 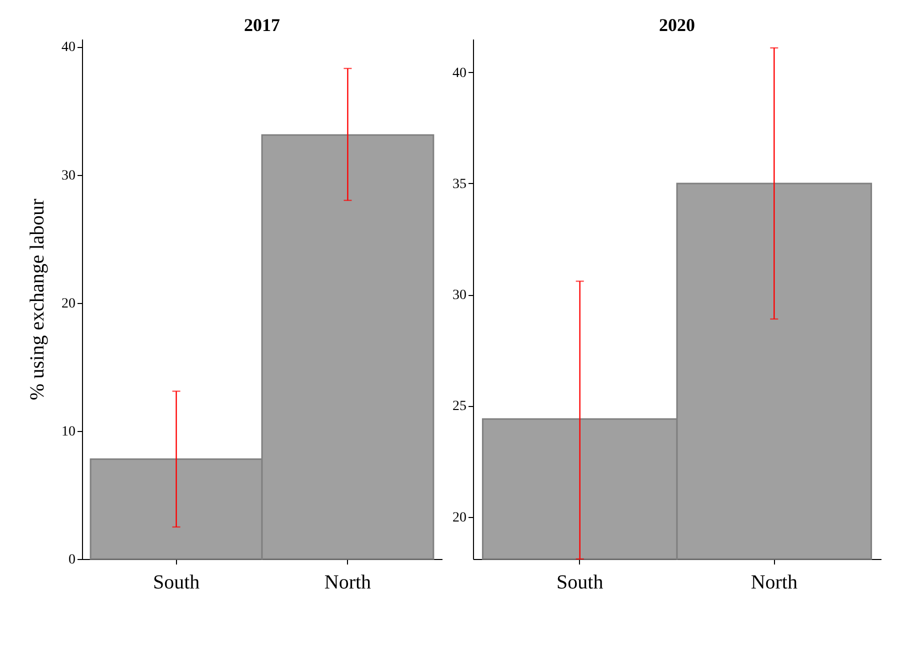 I want to click on y-tick-label: 10, so click(x=69, y=432).